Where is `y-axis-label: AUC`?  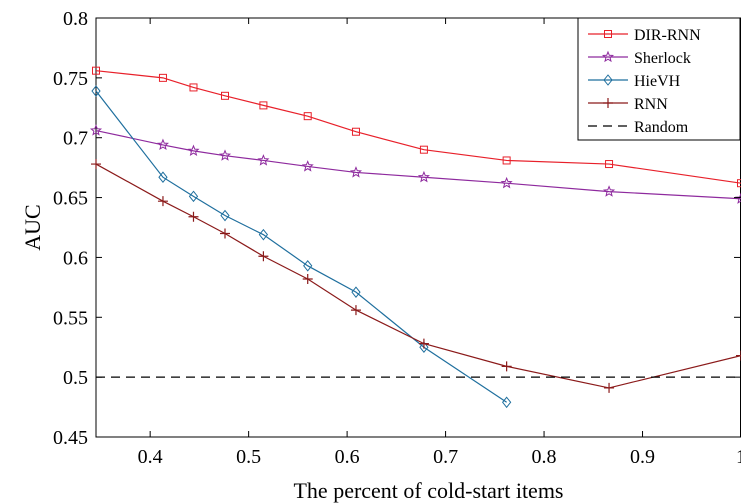 y-axis-label: AUC is located at coordinates (32, 227).